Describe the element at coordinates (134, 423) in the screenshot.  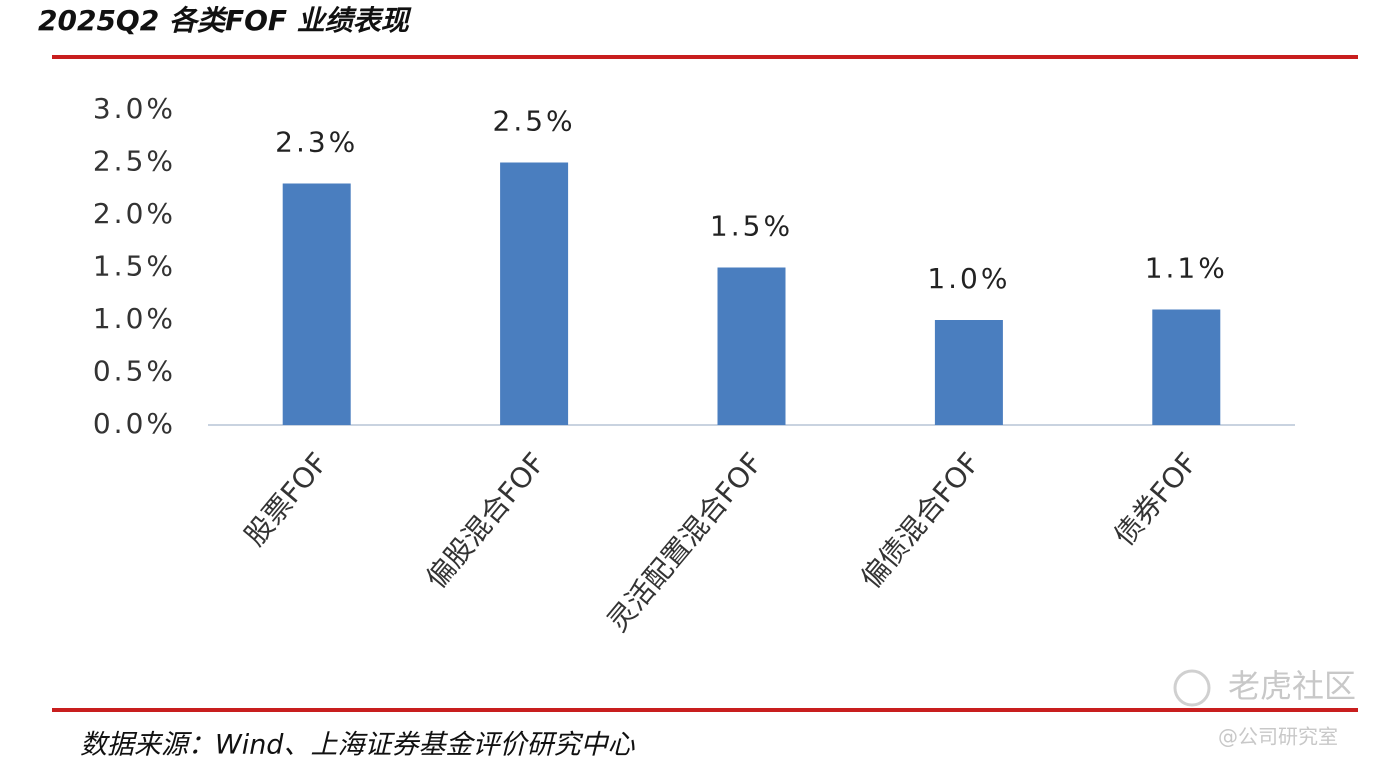
I see `y-tick-label: 0.0%` at that location.